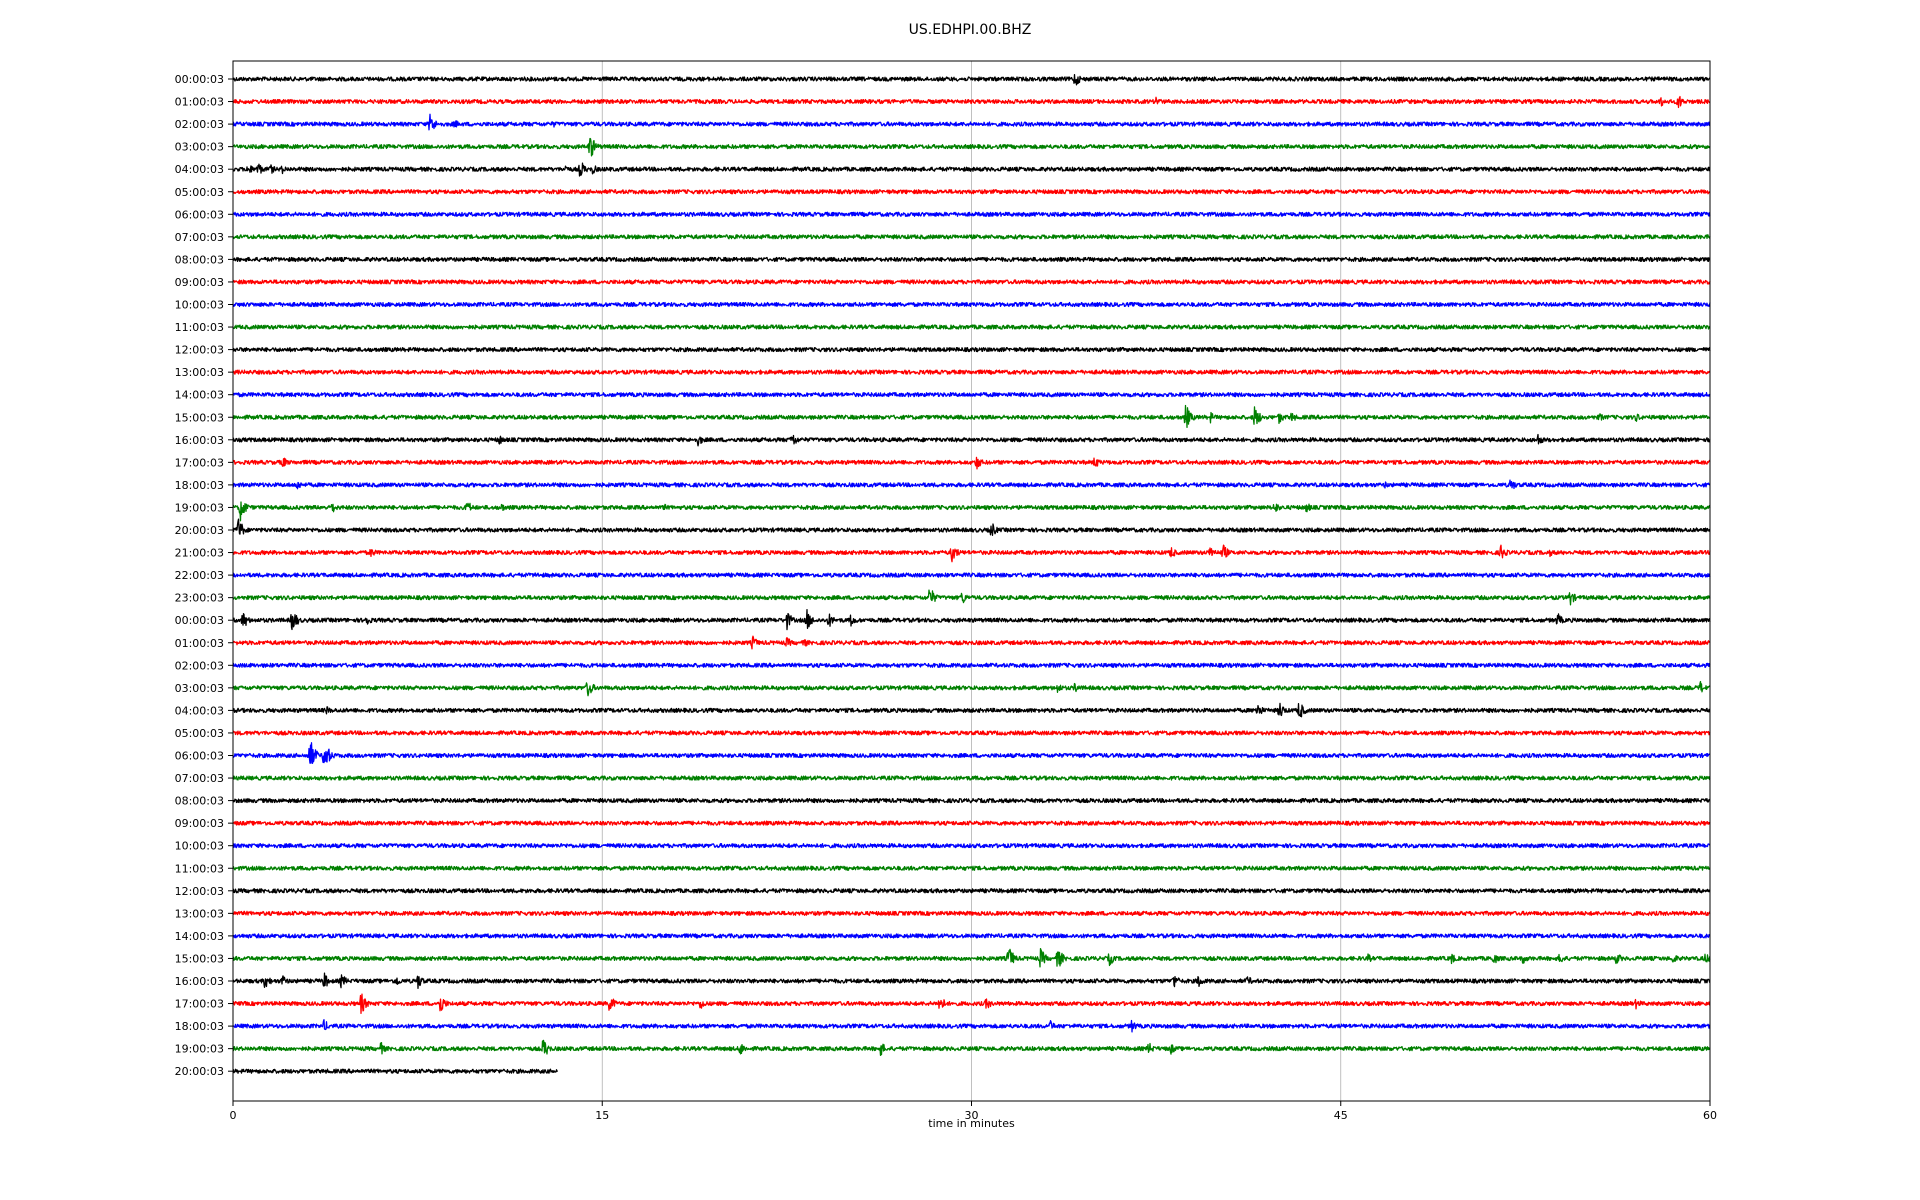  I want to click on x-tick-label: 60, so click(1710, 1115).